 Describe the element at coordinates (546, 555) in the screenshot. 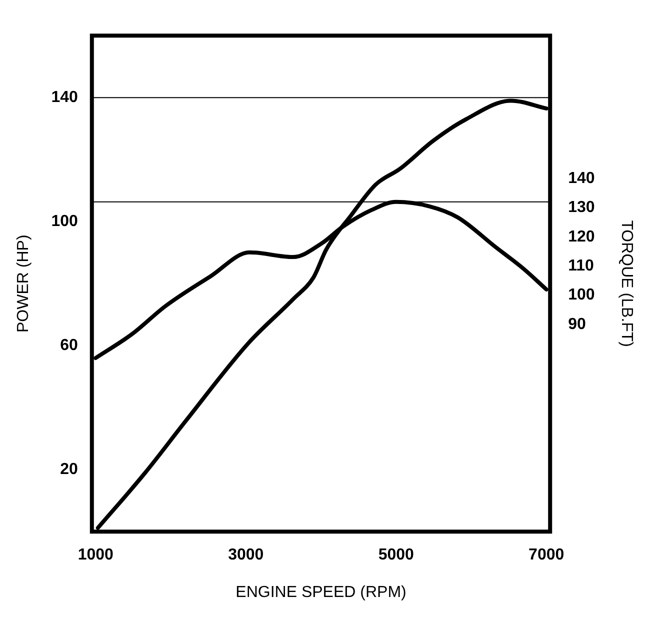

I see `x-tick-label: 7000` at that location.